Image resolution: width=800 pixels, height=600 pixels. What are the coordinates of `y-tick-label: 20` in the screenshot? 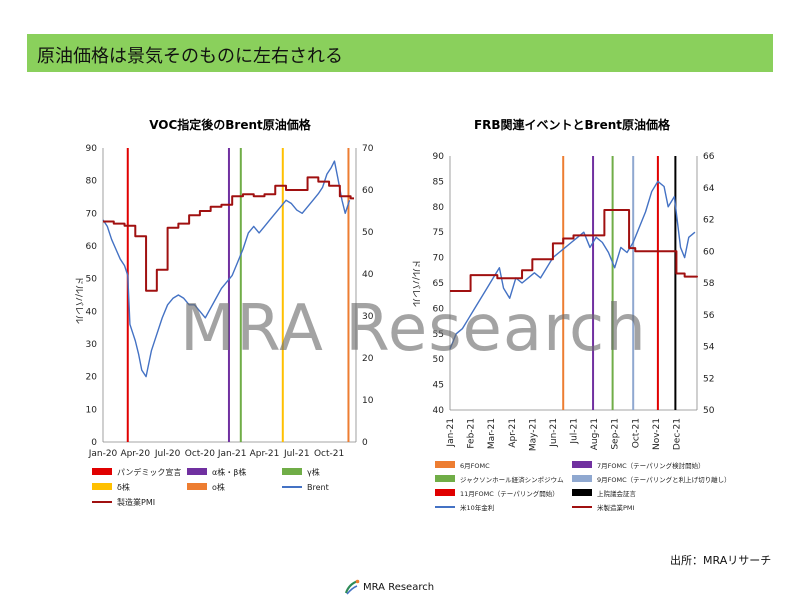 It's located at (92, 378).